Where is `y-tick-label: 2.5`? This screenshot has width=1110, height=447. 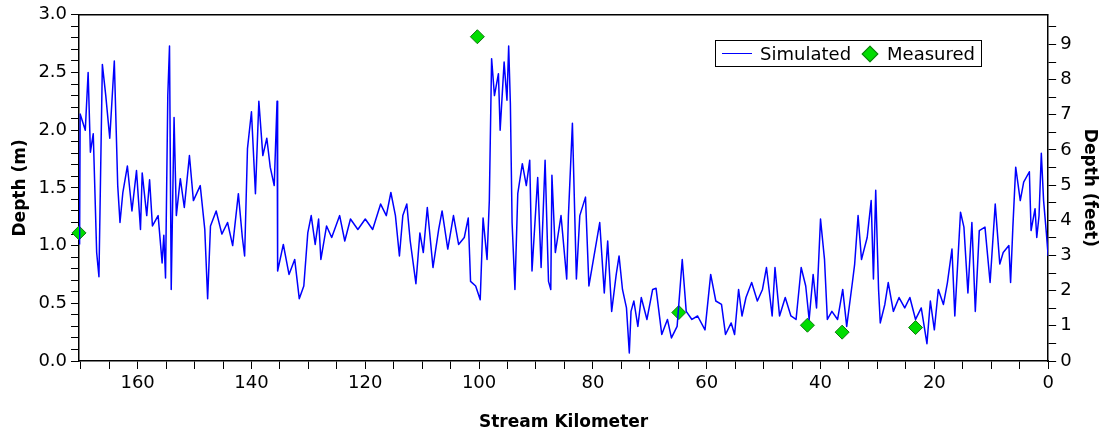 y-tick-label: 2.5 is located at coordinates (53, 71).